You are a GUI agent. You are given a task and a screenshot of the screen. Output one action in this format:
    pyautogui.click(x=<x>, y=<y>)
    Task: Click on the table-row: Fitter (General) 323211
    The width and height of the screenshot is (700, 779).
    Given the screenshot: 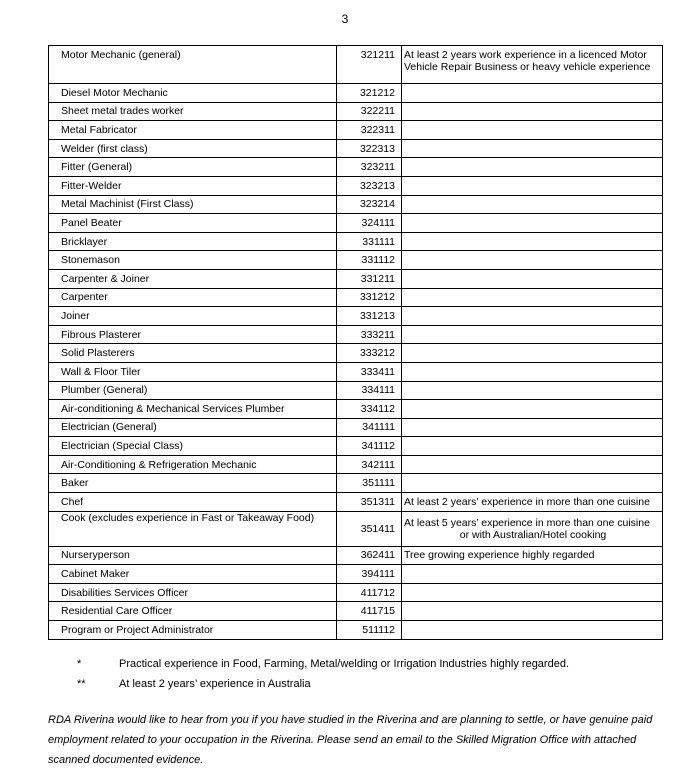 What is the action you would take?
    pyautogui.click(x=355, y=167)
    